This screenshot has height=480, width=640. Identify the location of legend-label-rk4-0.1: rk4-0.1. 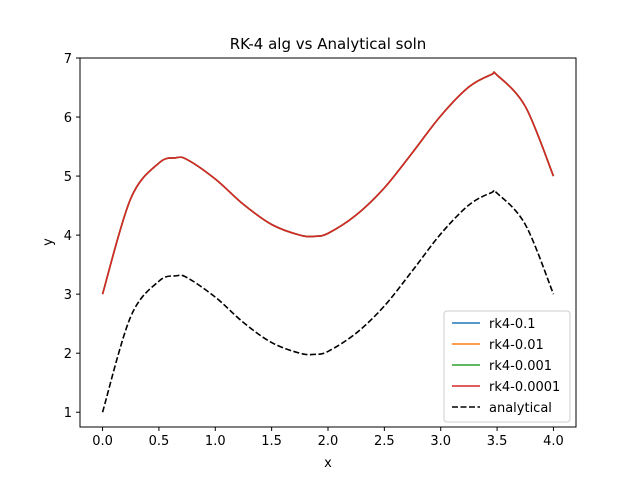
(512, 324).